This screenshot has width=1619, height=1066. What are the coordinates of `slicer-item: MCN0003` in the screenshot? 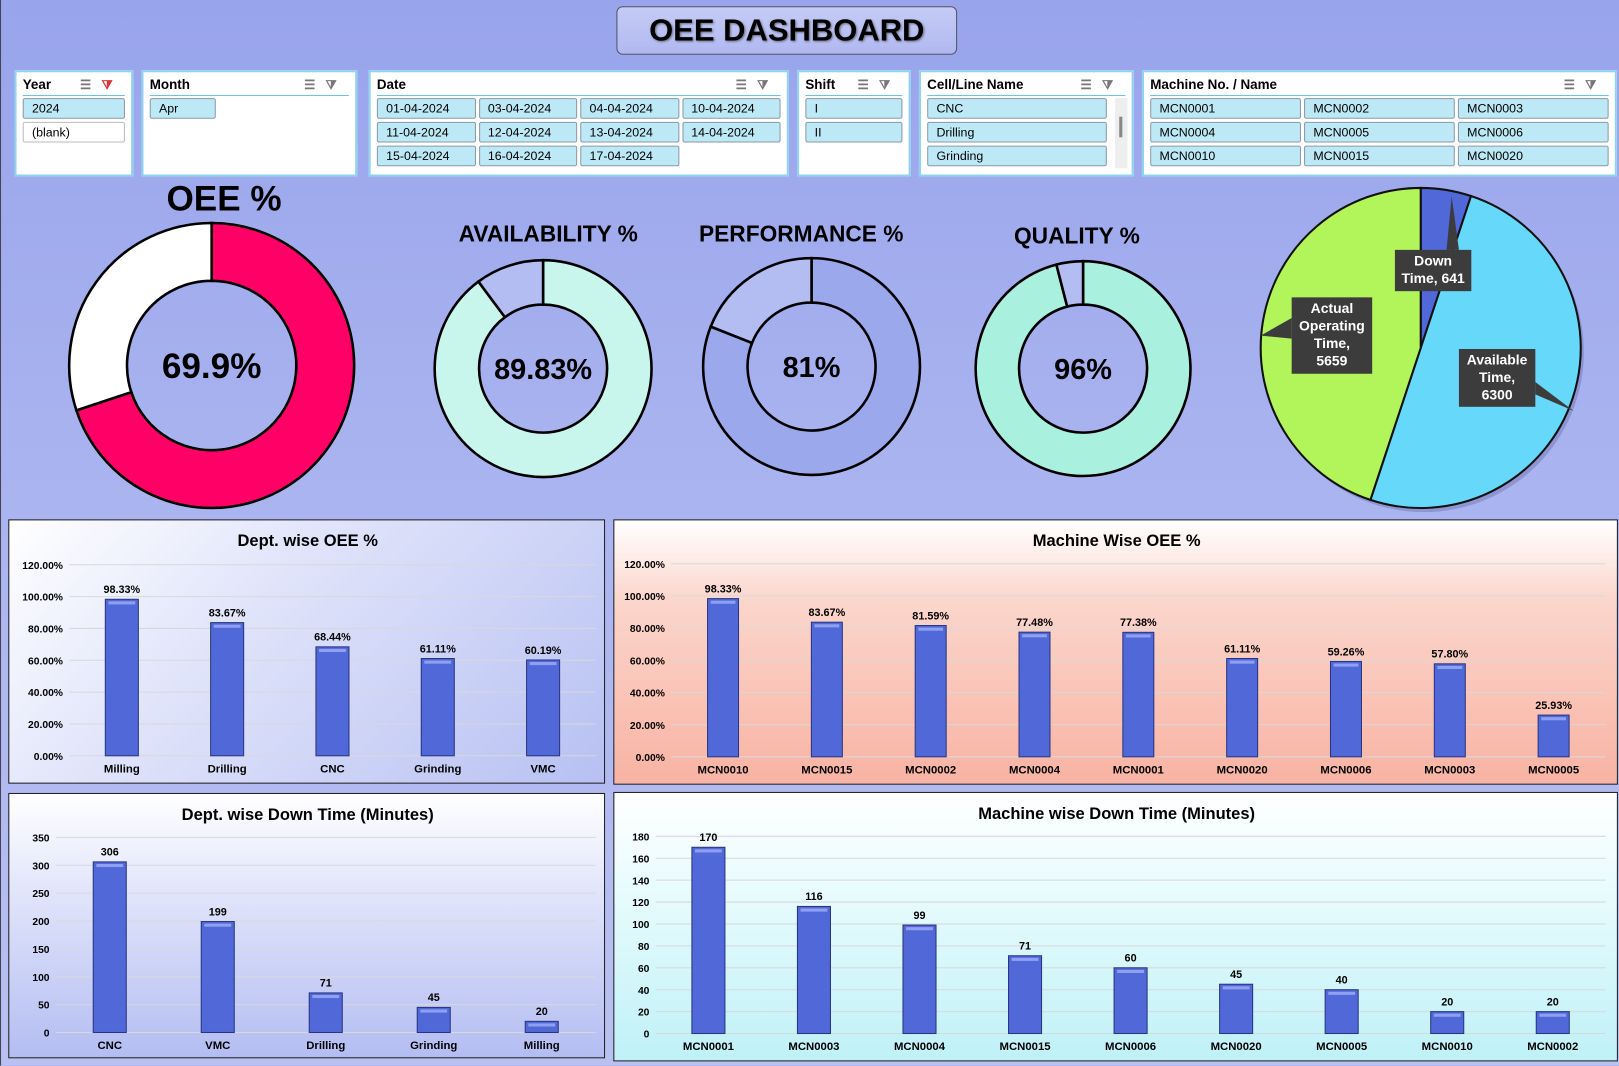 It's located at (1533, 108).